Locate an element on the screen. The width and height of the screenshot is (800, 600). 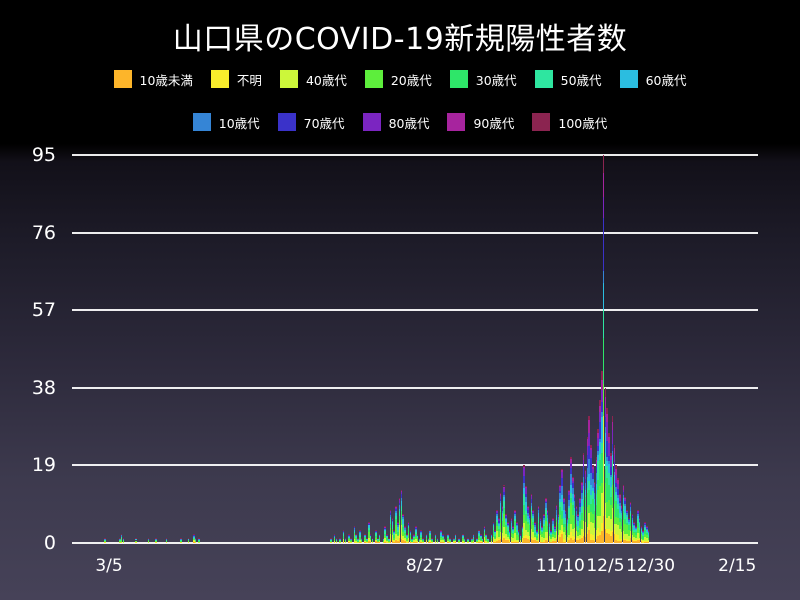
legend-item-20歳代: 20歳代 is located at coordinates (398, 79).